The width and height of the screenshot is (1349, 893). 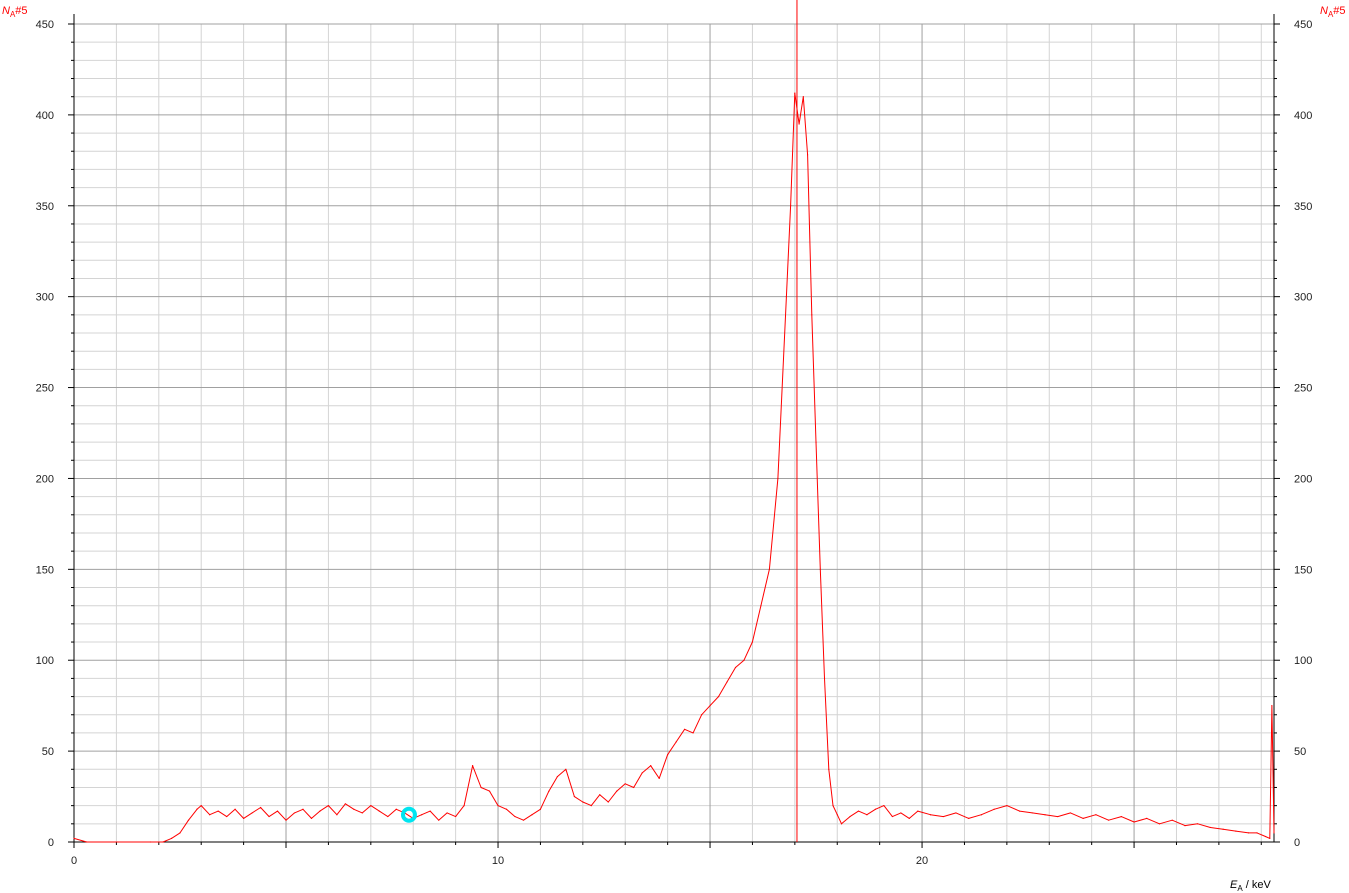 I want to click on y-axis-title-sub: A, so click(x=13, y=14).